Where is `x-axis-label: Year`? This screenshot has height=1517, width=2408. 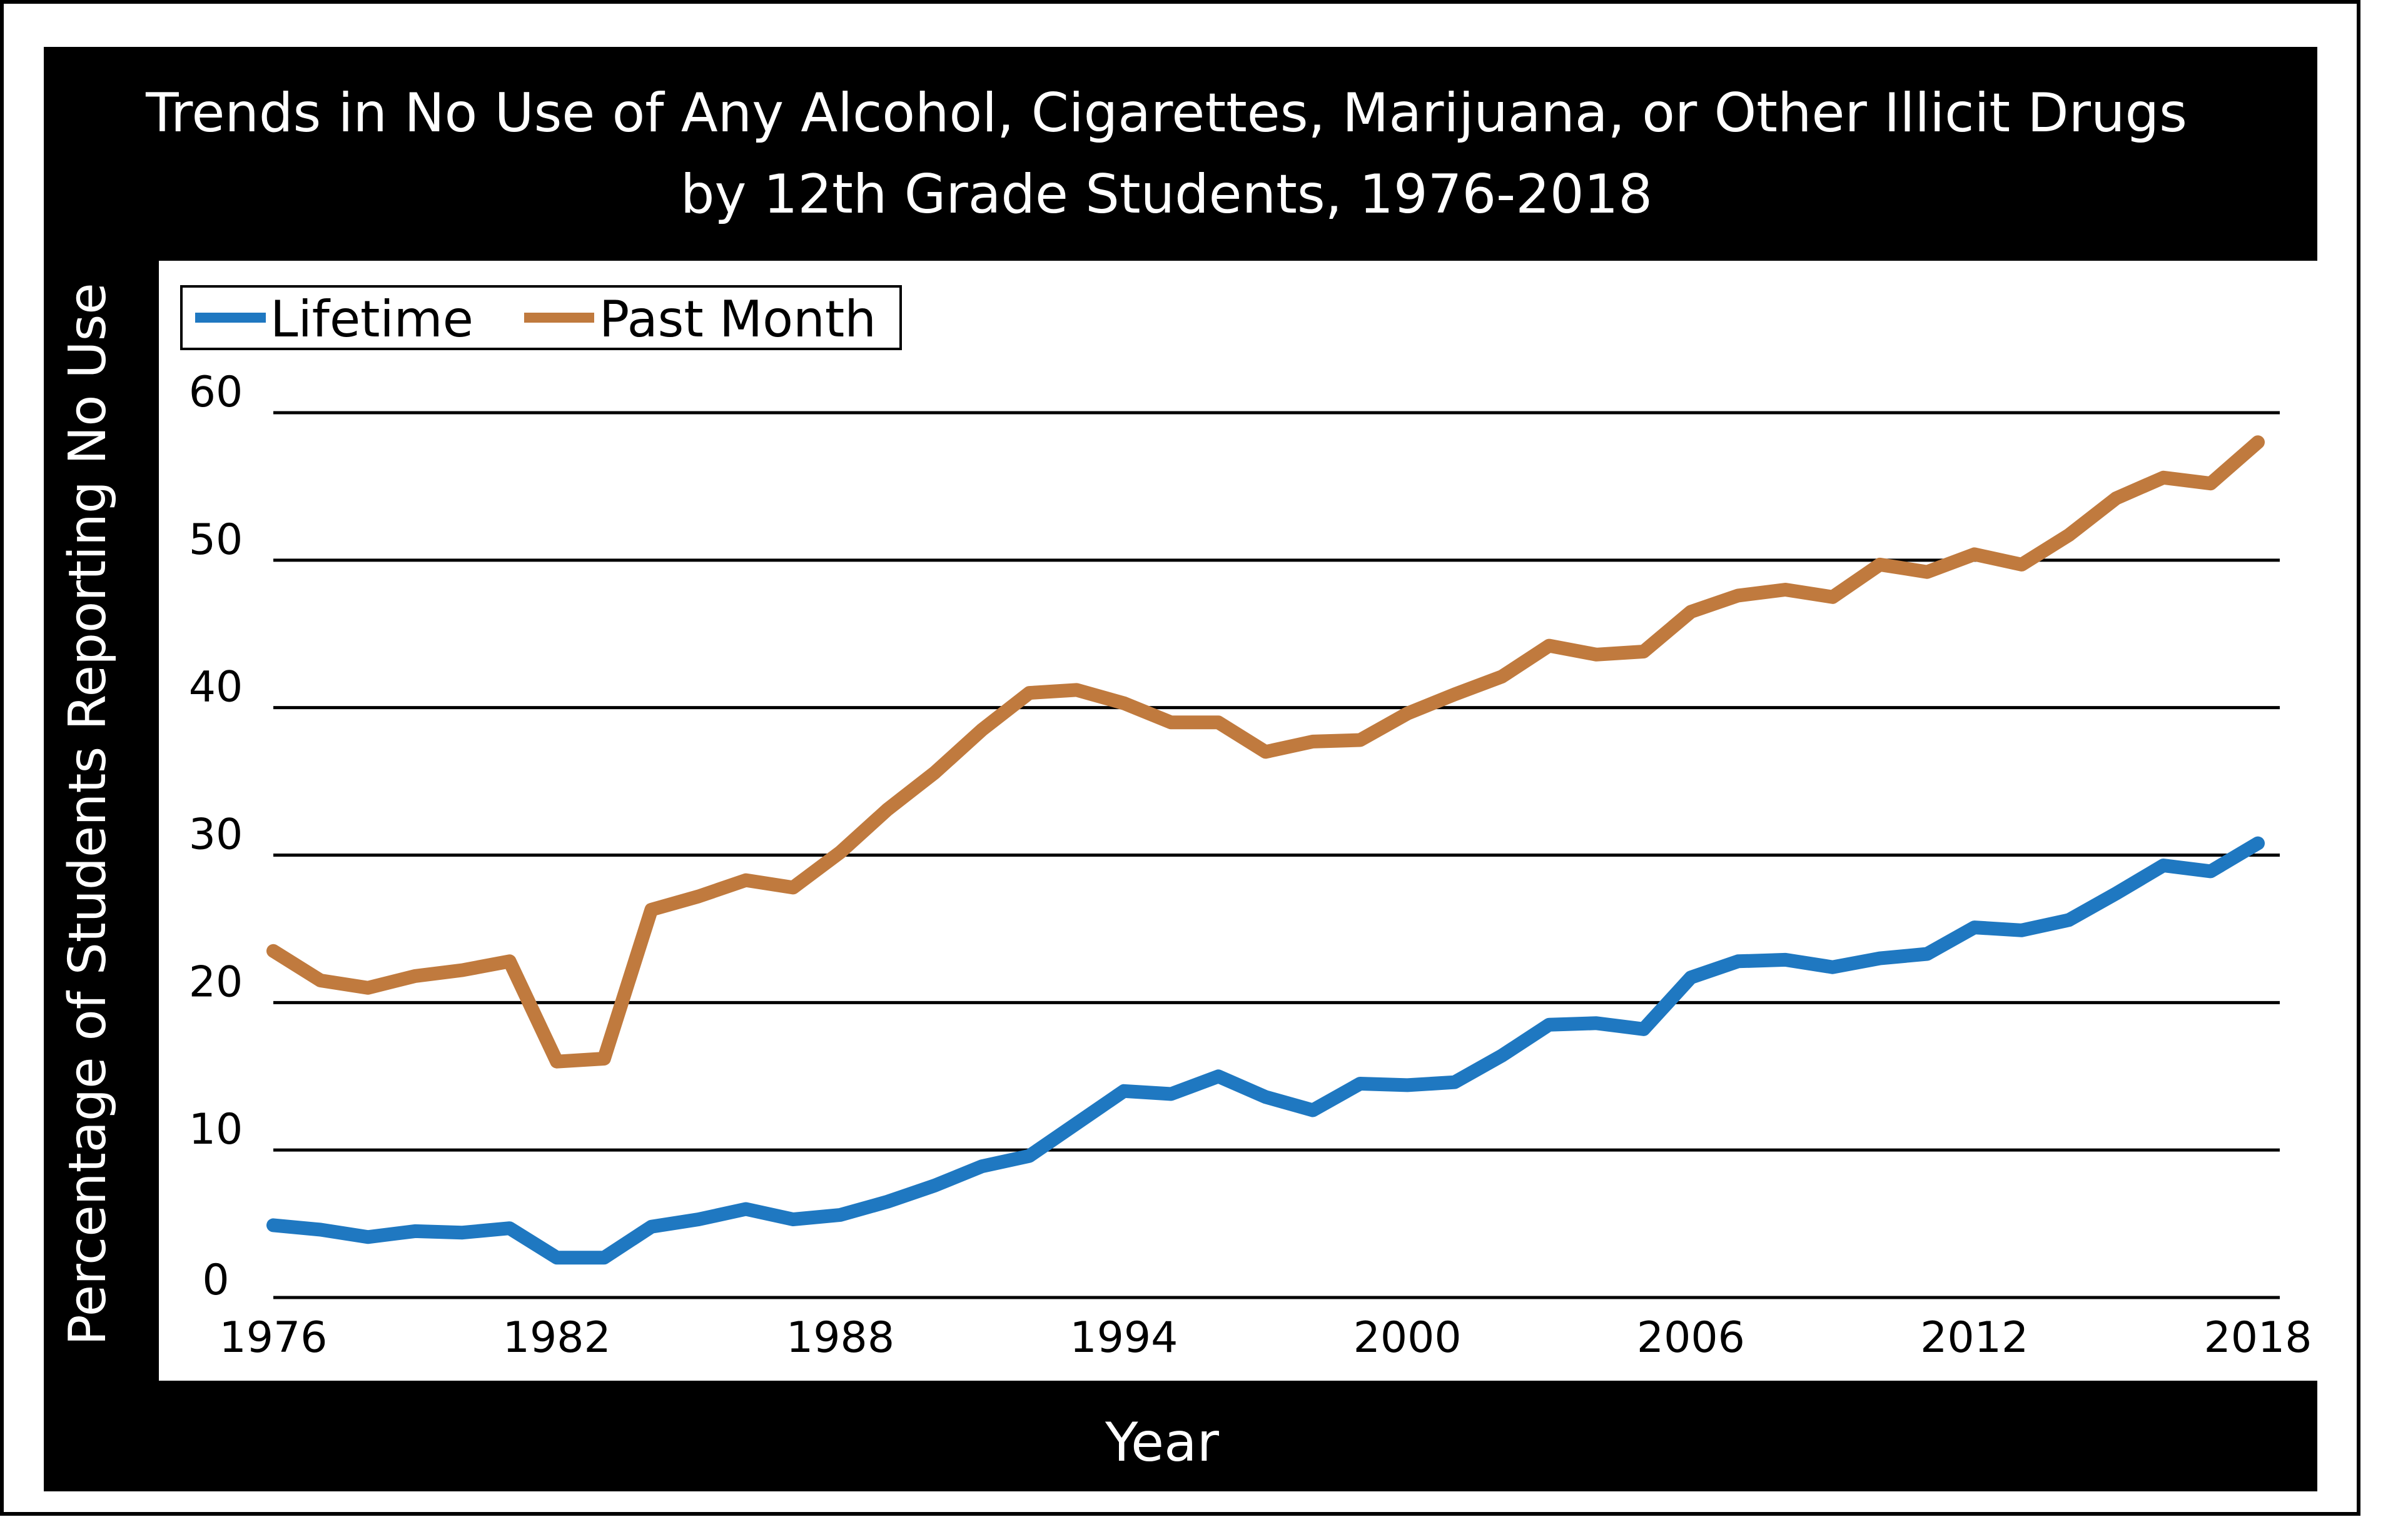 x-axis-label: Year is located at coordinates (1162, 1442).